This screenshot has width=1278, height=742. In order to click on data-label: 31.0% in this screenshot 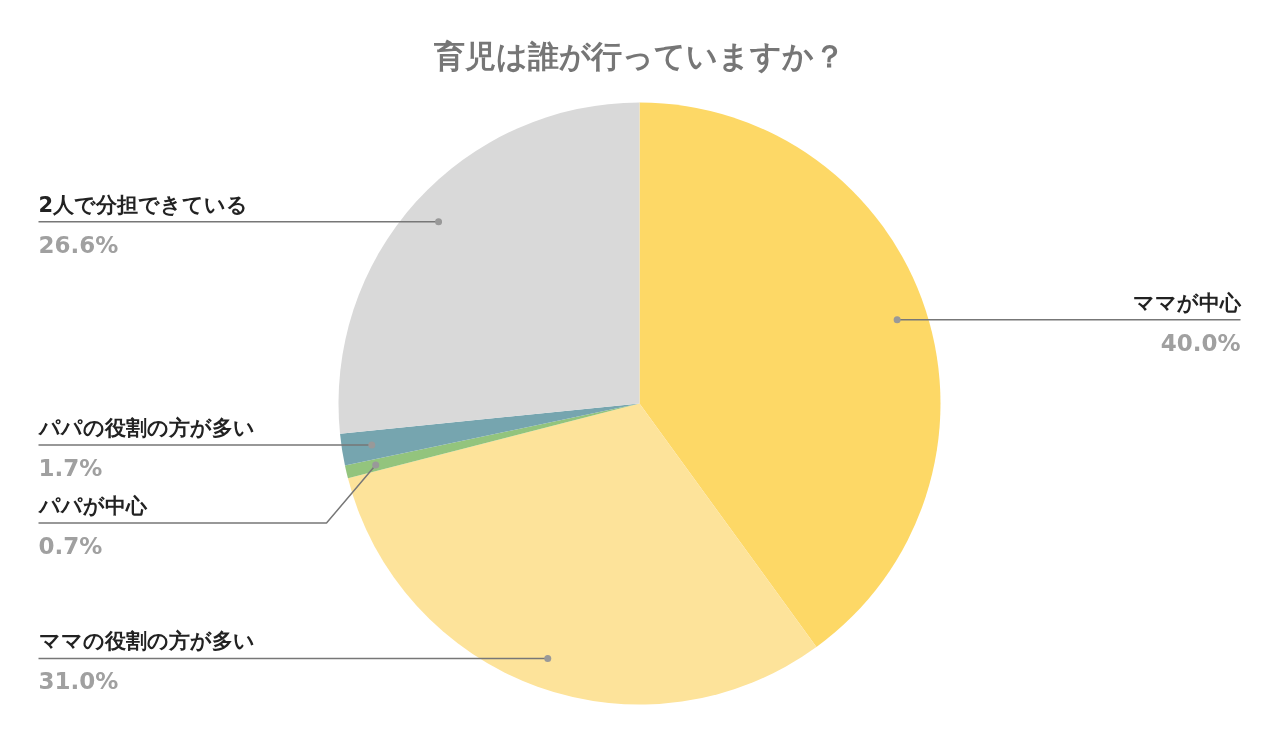, I will do `click(78, 681)`.